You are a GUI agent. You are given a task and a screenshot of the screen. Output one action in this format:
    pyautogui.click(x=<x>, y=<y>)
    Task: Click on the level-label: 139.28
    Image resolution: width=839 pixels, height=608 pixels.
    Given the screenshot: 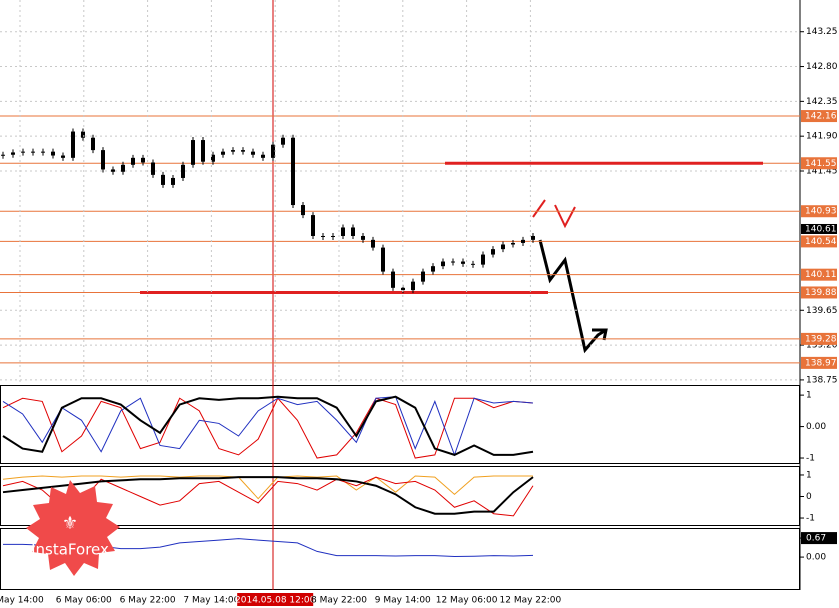 What is the action you would take?
    pyautogui.click(x=821, y=339)
    